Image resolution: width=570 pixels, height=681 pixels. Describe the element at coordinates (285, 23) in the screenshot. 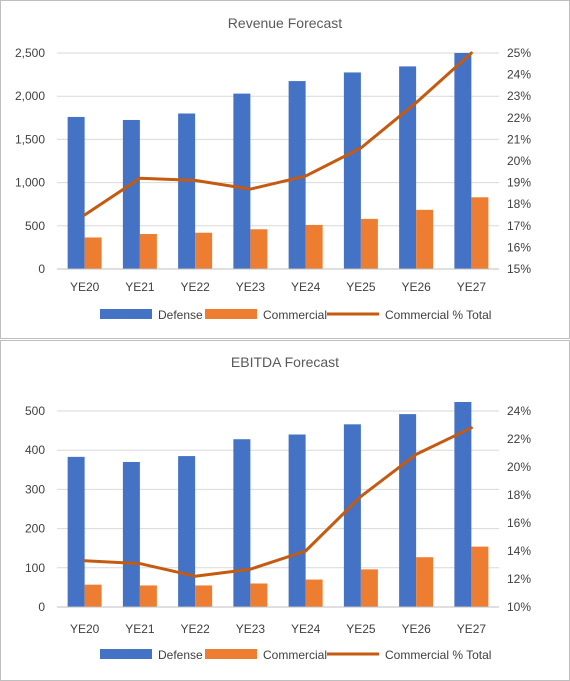

I see `chart-title: Revenue Forecast` at that location.